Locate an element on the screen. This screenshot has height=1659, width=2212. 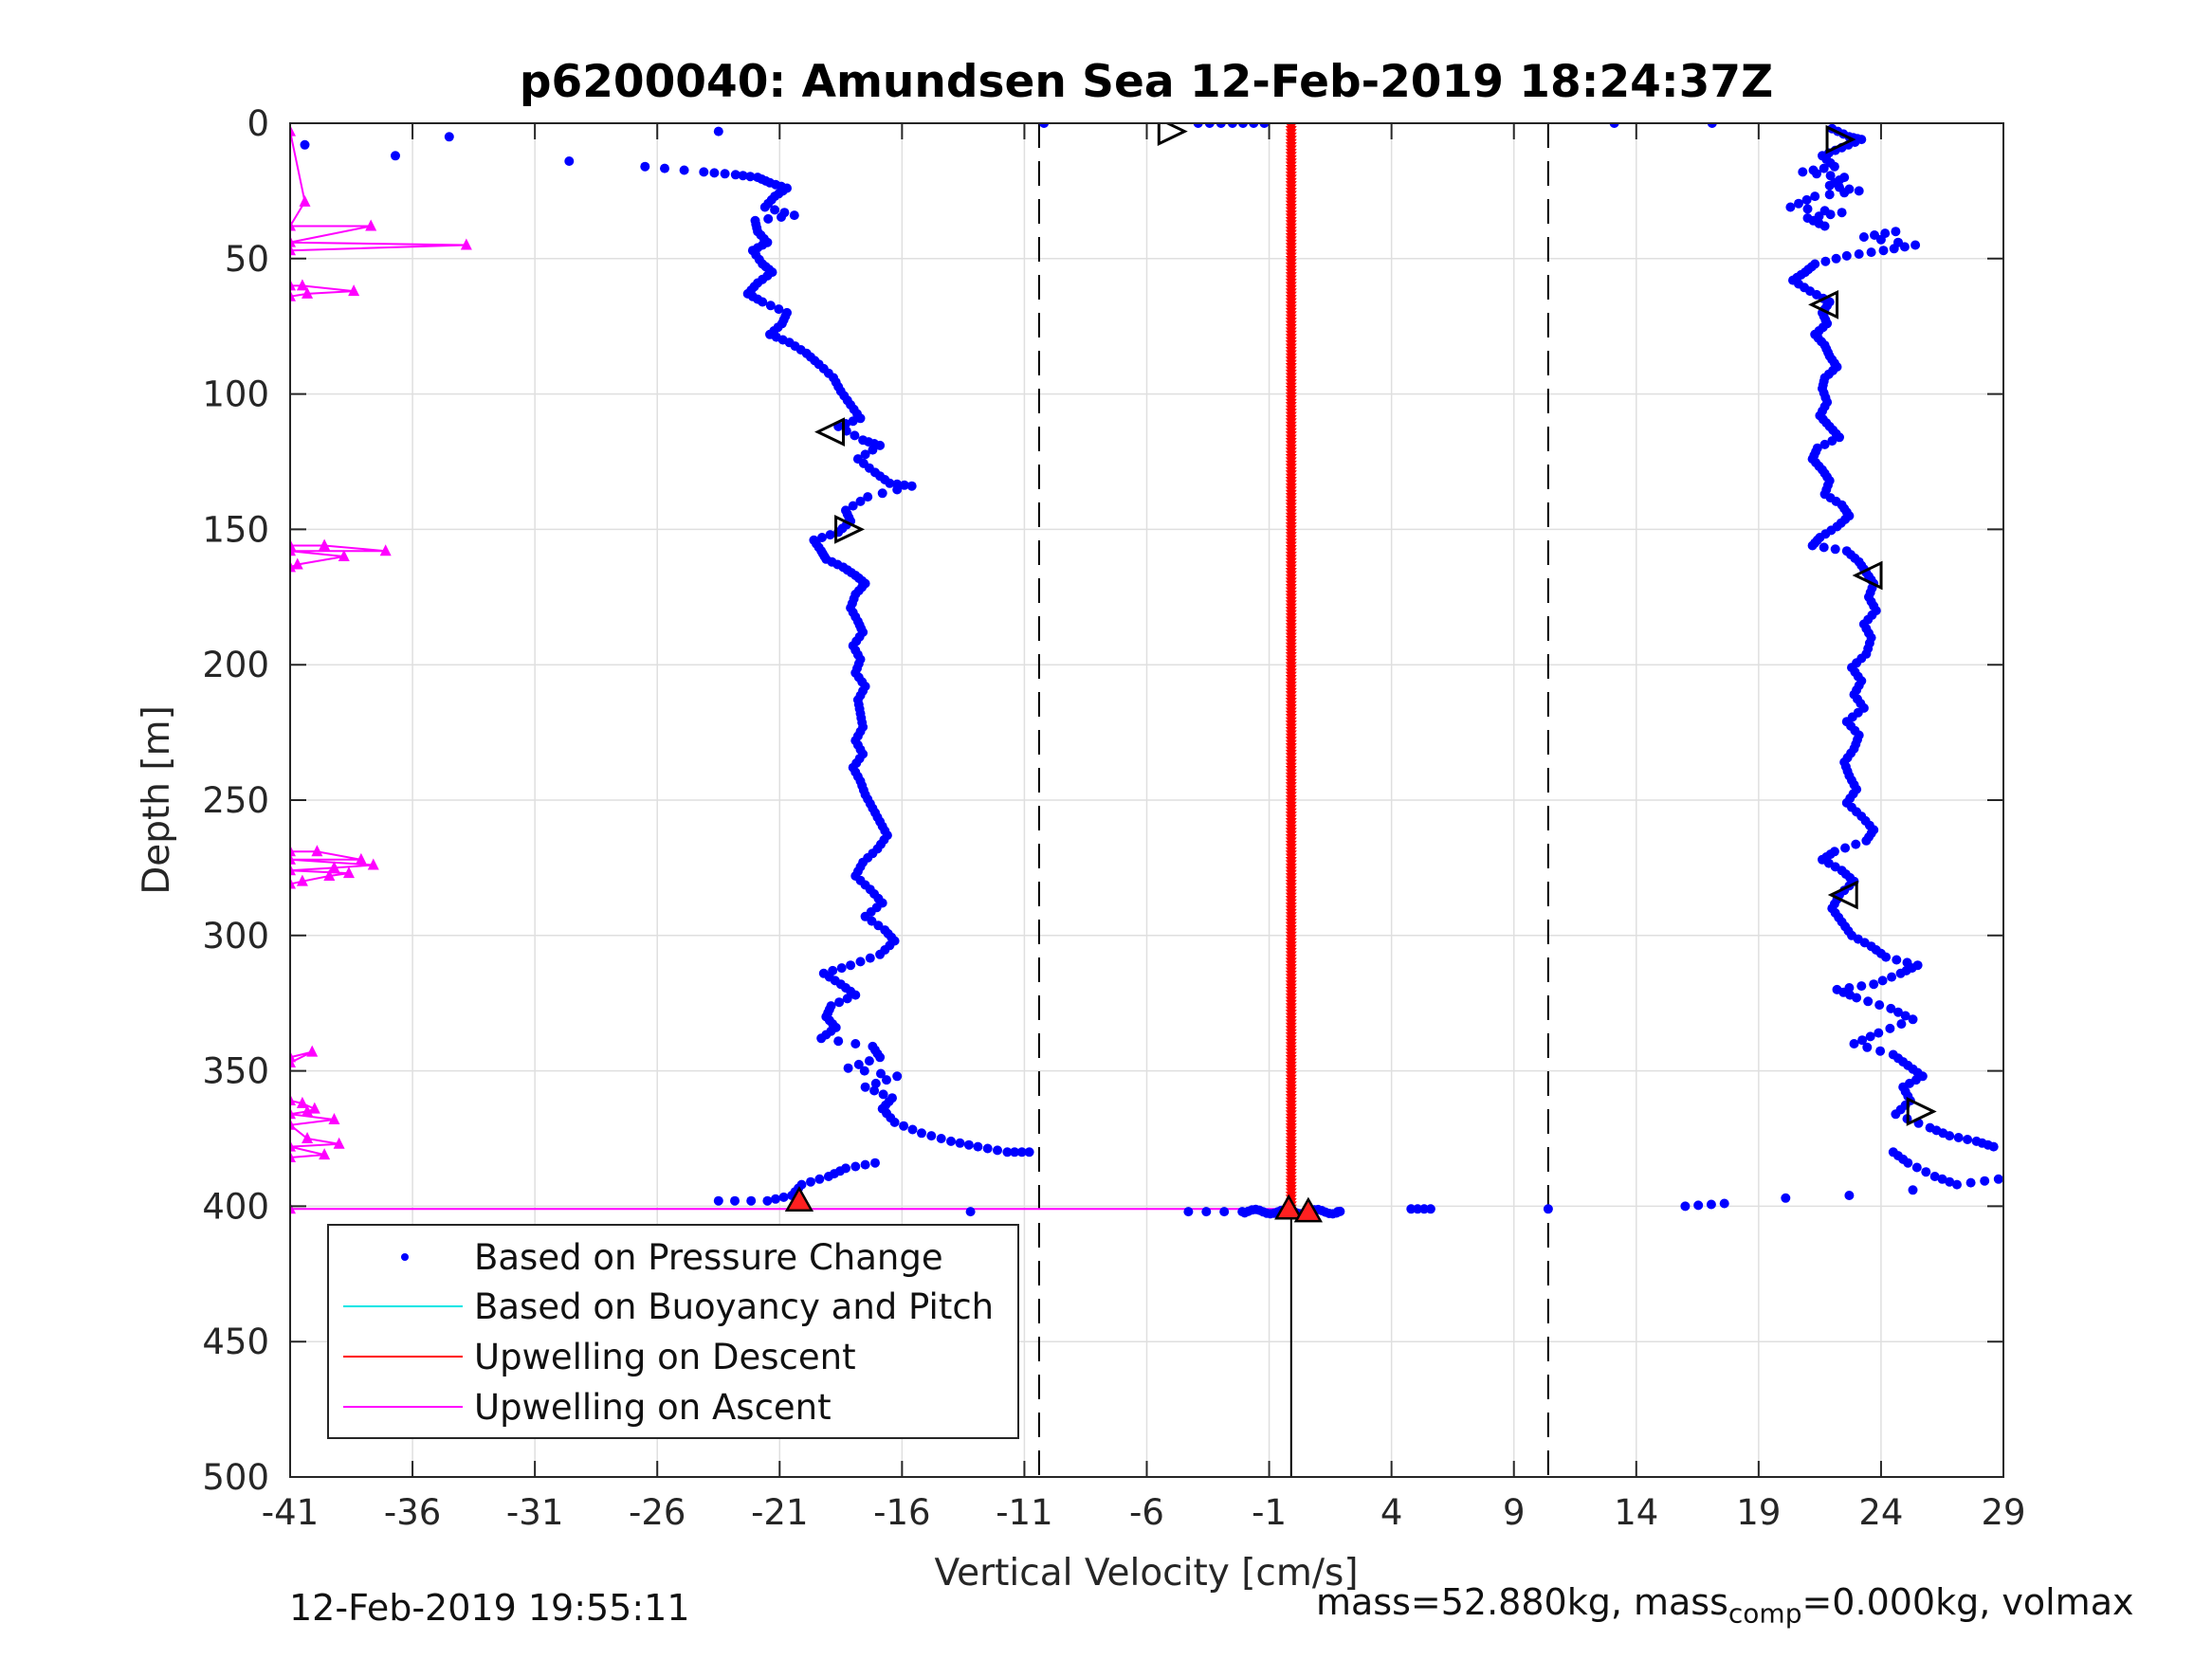
footer-timestamp: 12-Feb-2019 19:55:11 is located at coordinates (489, 1608).